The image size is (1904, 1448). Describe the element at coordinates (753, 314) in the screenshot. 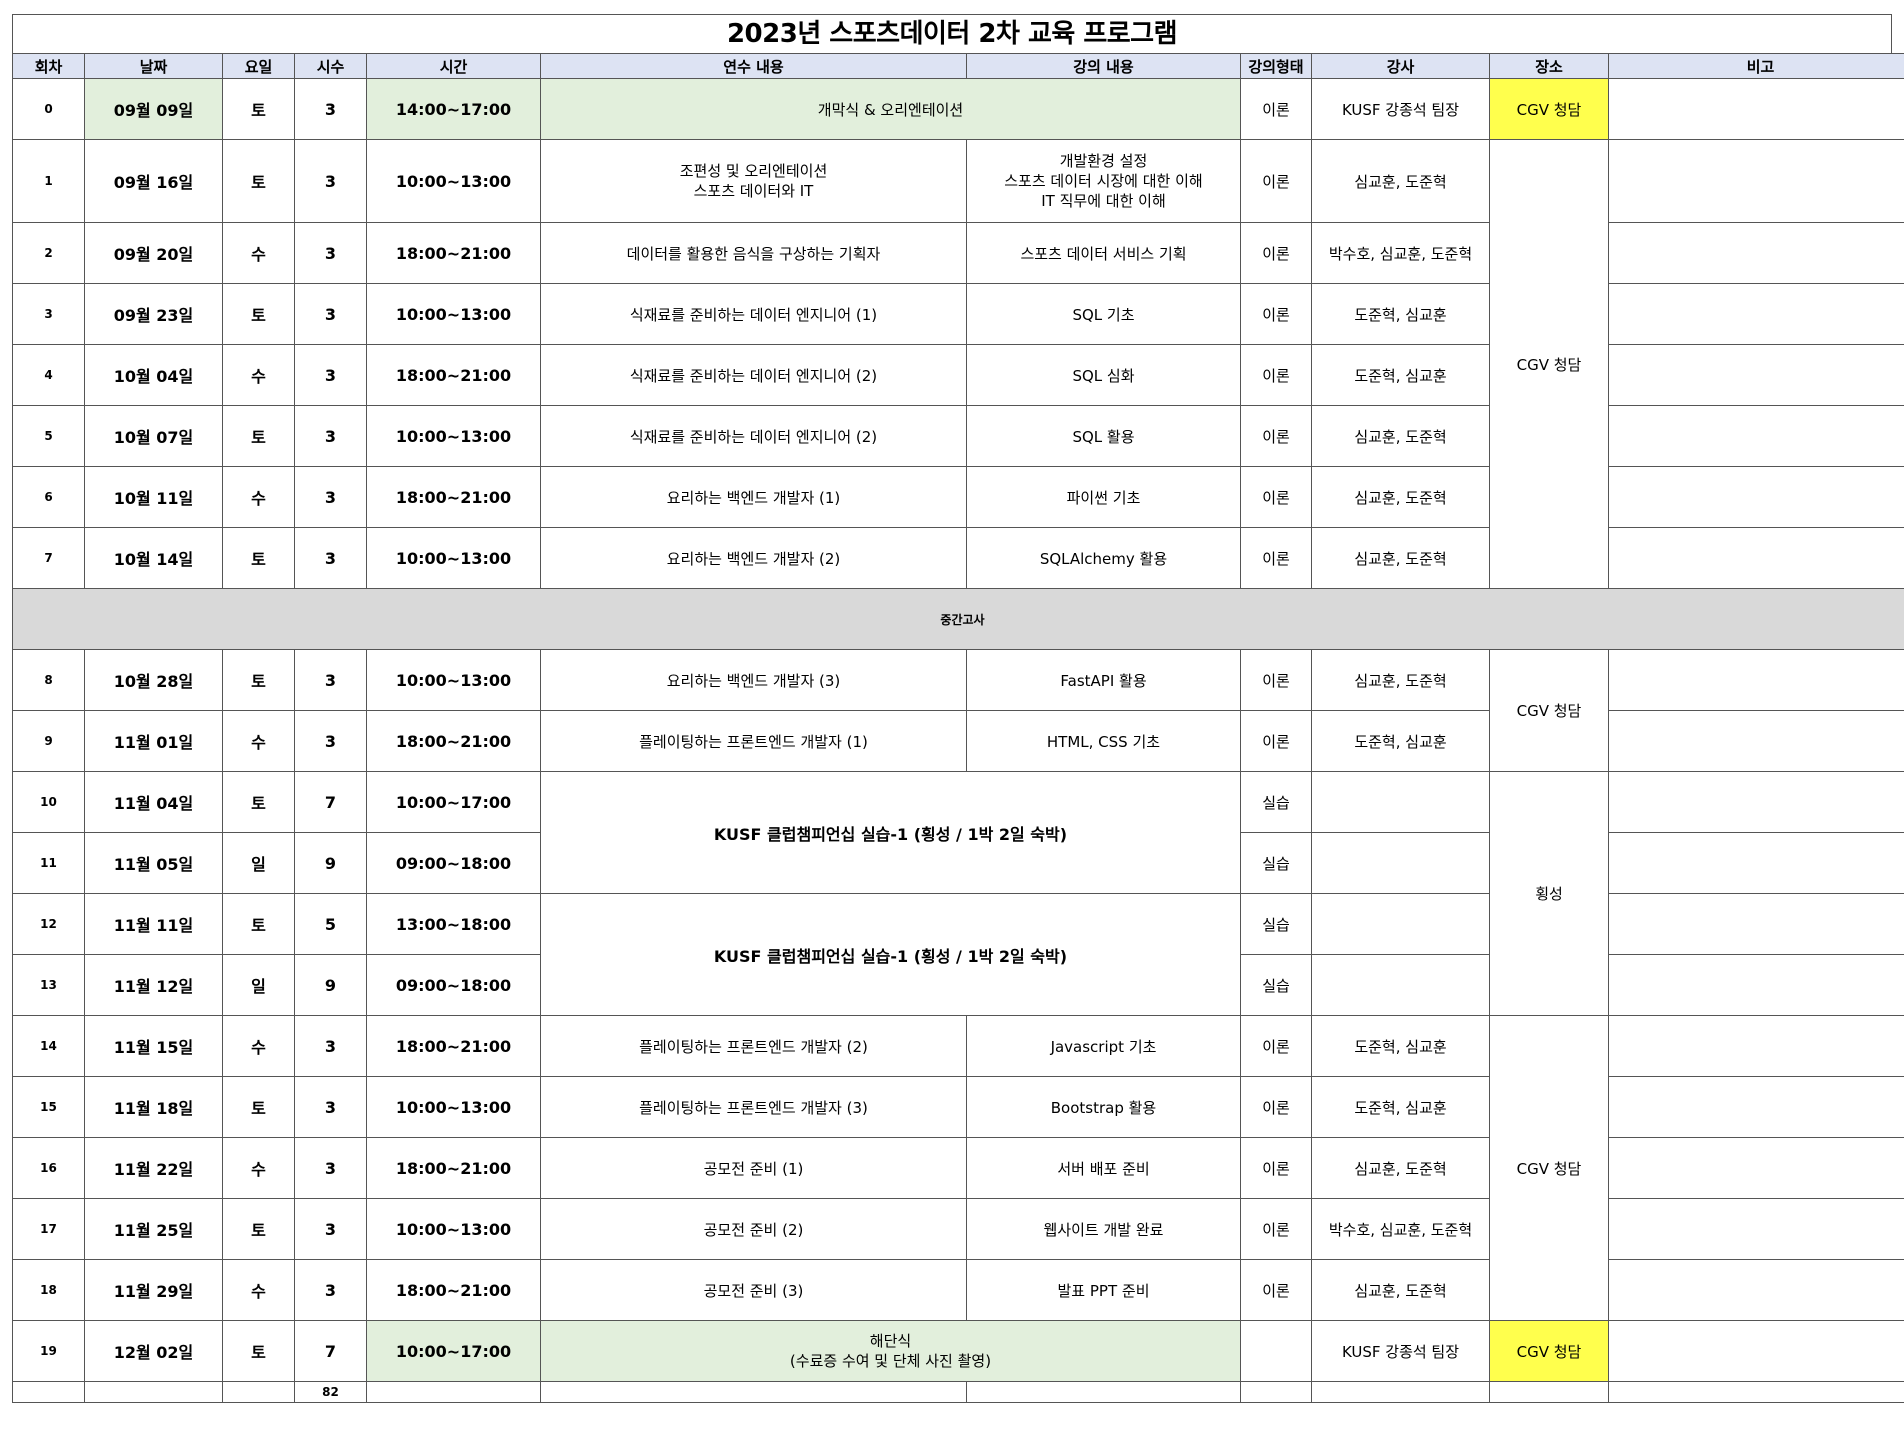

I see `cell-training: 식재료를 준비하는 데이터 엔지니어 (1)` at that location.